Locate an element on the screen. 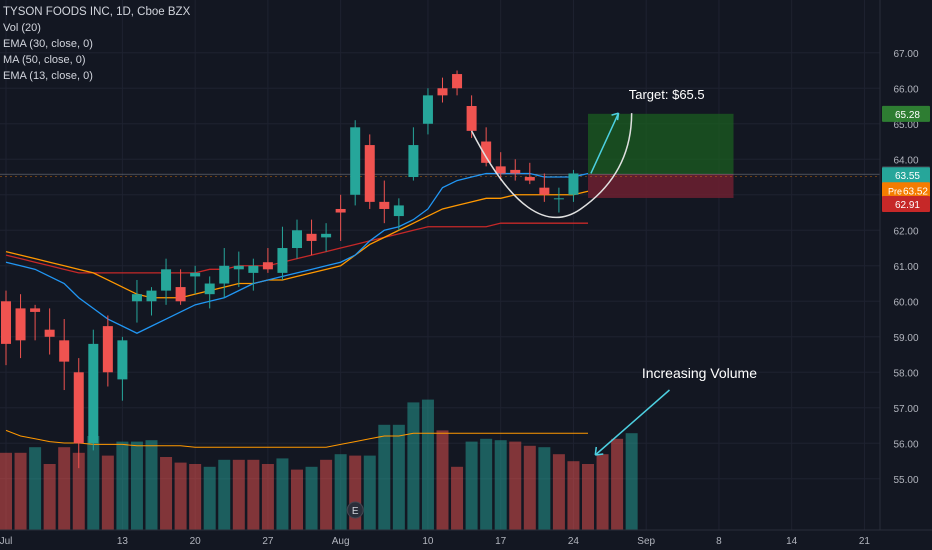 This screenshot has height=550, width=932. y-tick-label: 56.00 is located at coordinates (905, 444).